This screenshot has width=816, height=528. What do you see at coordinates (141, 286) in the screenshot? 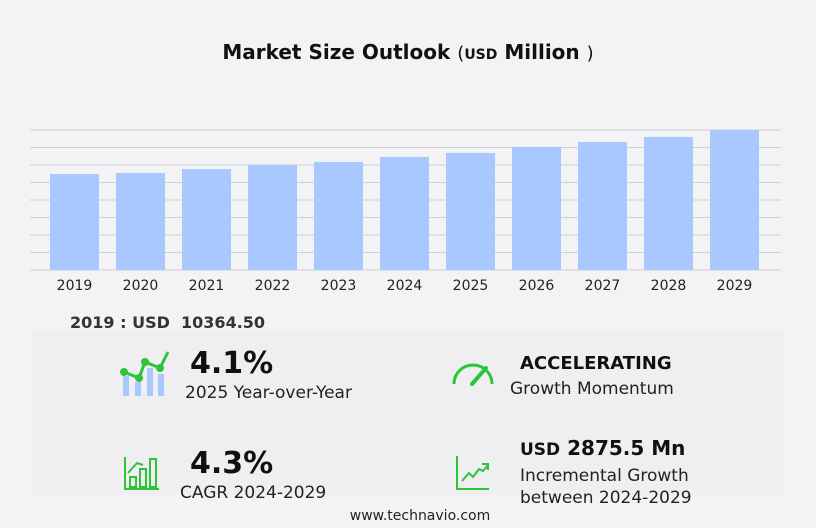
I see `x-tick-label: 2020` at bounding box center [141, 286].